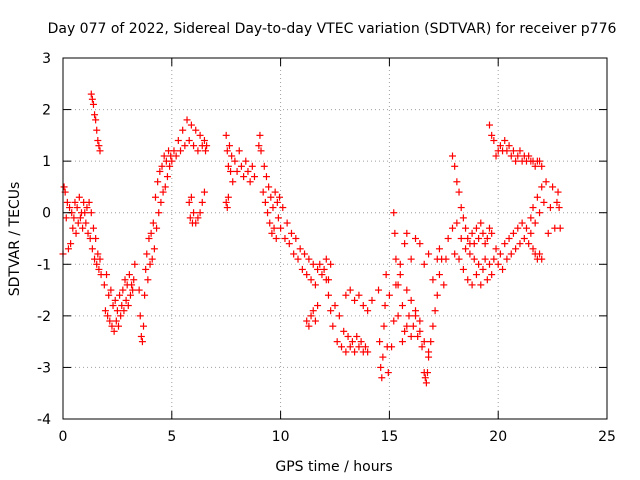 The width and height of the screenshot is (640, 480). What do you see at coordinates (44, 317) in the screenshot?
I see `y-tick-label: -2` at bounding box center [44, 317].